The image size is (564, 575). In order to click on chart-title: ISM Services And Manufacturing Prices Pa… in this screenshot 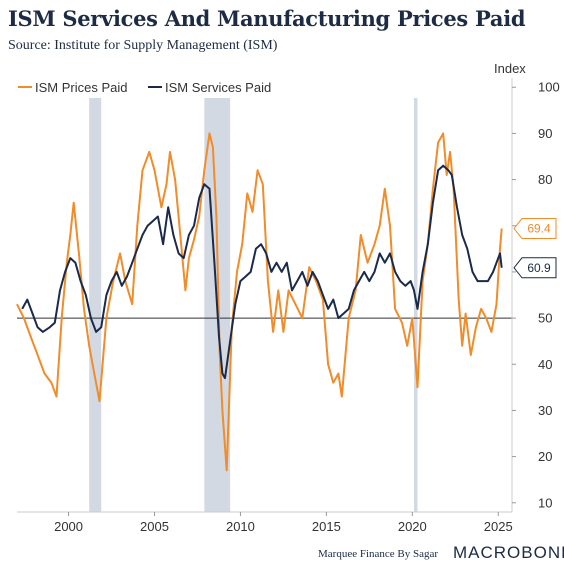, I will do `click(267, 18)`.